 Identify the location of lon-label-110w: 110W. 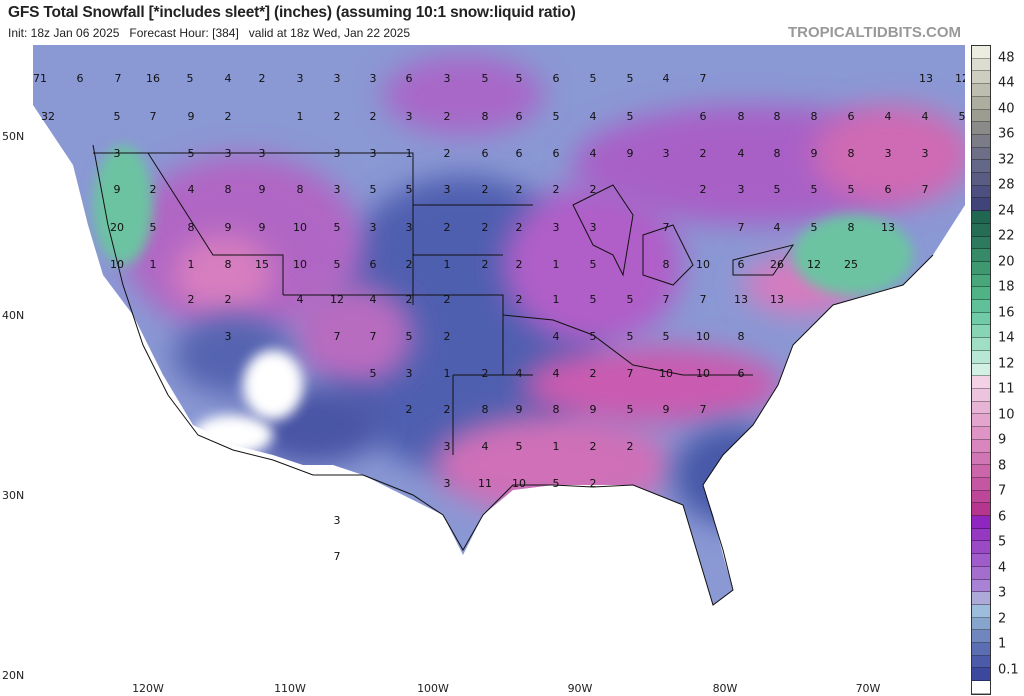
(290, 688).